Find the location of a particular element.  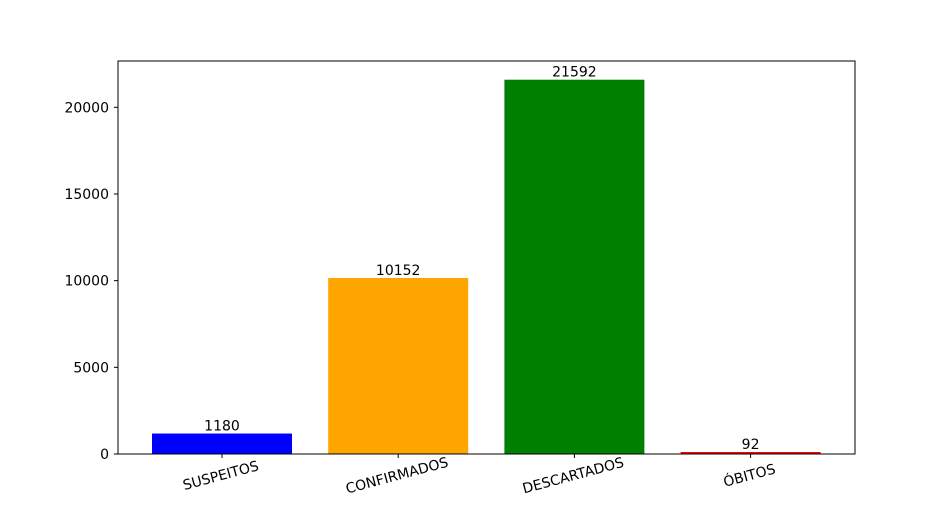

x-tick-label: SUSPEITOS is located at coordinates (220, 476).